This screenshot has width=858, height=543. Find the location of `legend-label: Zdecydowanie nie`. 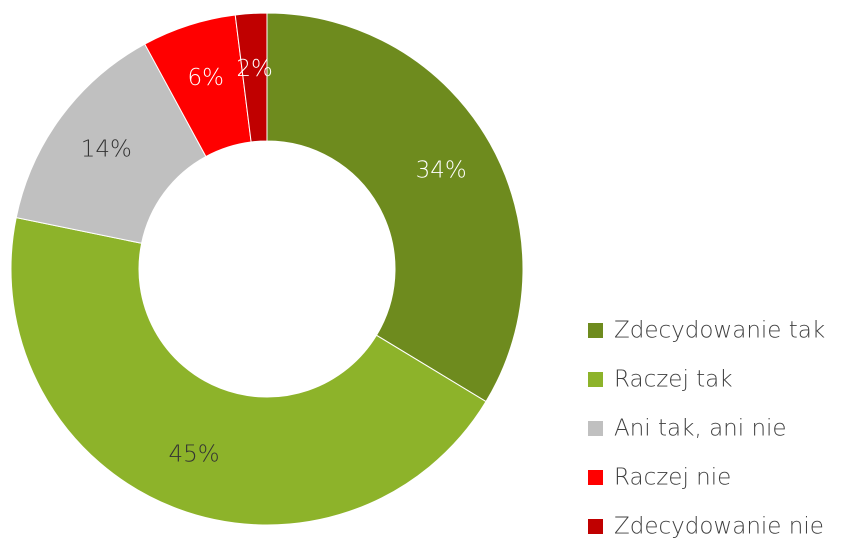

legend-label: Zdecydowanie nie is located at coordinates (719, 527).